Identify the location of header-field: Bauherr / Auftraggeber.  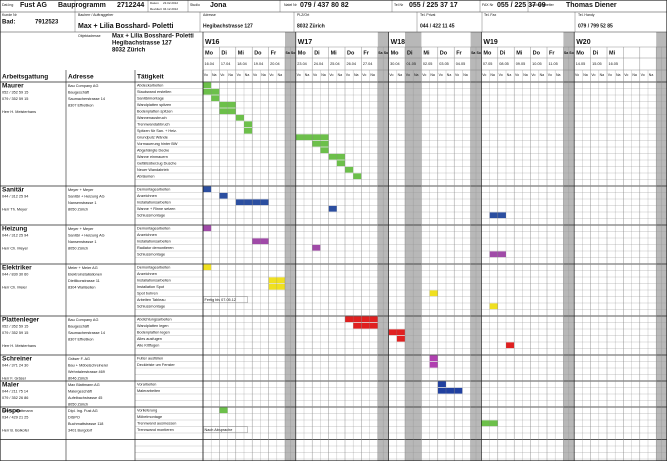
(96, 15).